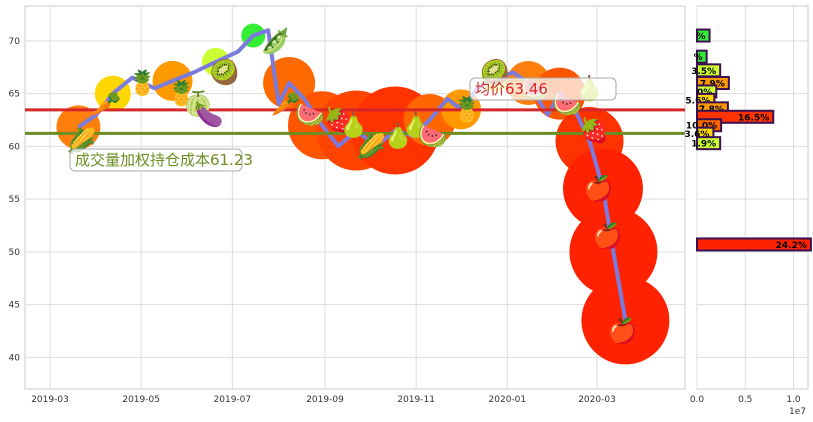  I want to click on reference-lines, so click(355, 121).